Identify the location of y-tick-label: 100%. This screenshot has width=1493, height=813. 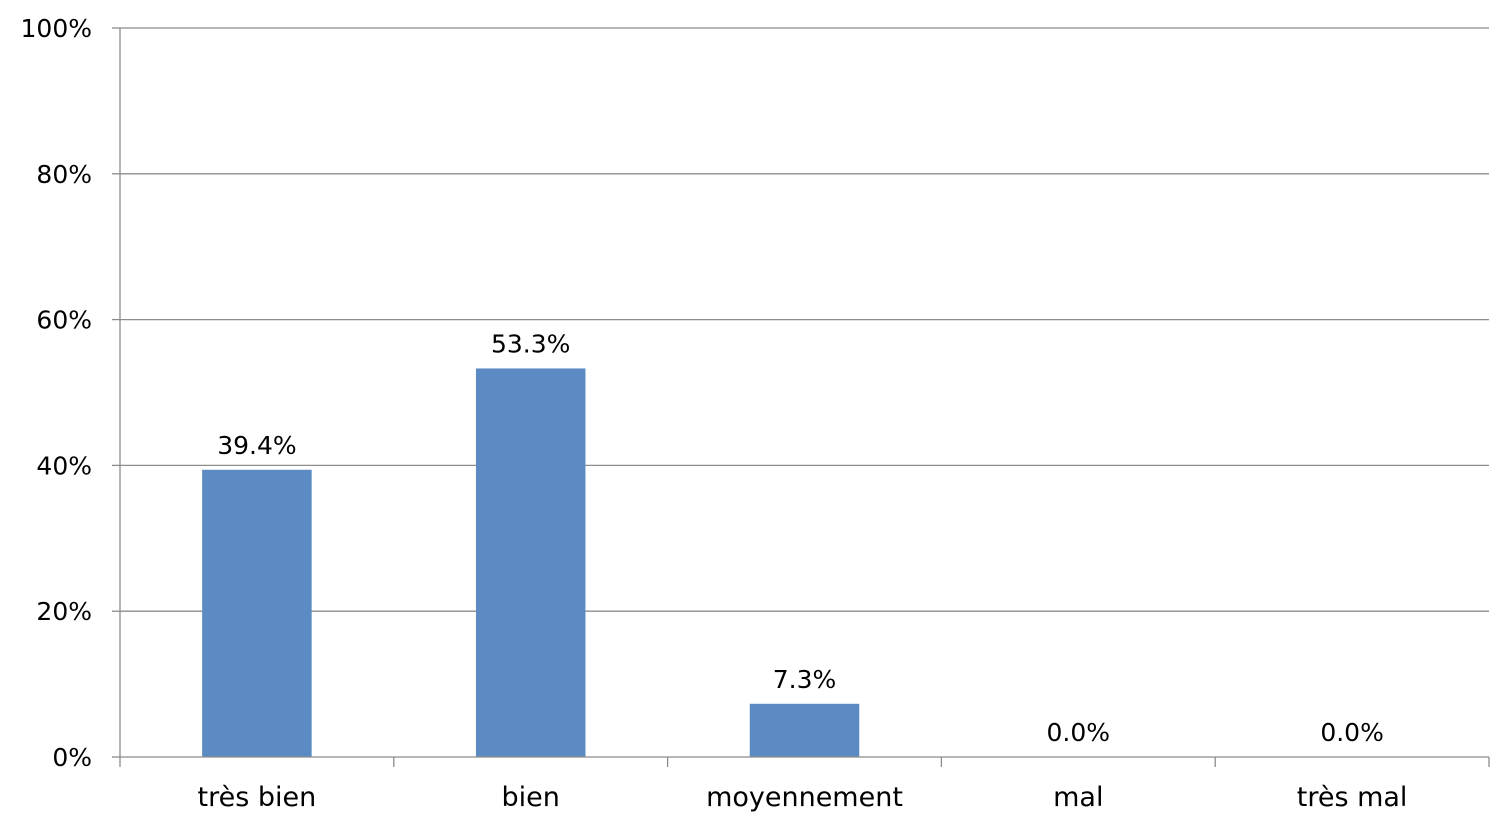
(56, 28).